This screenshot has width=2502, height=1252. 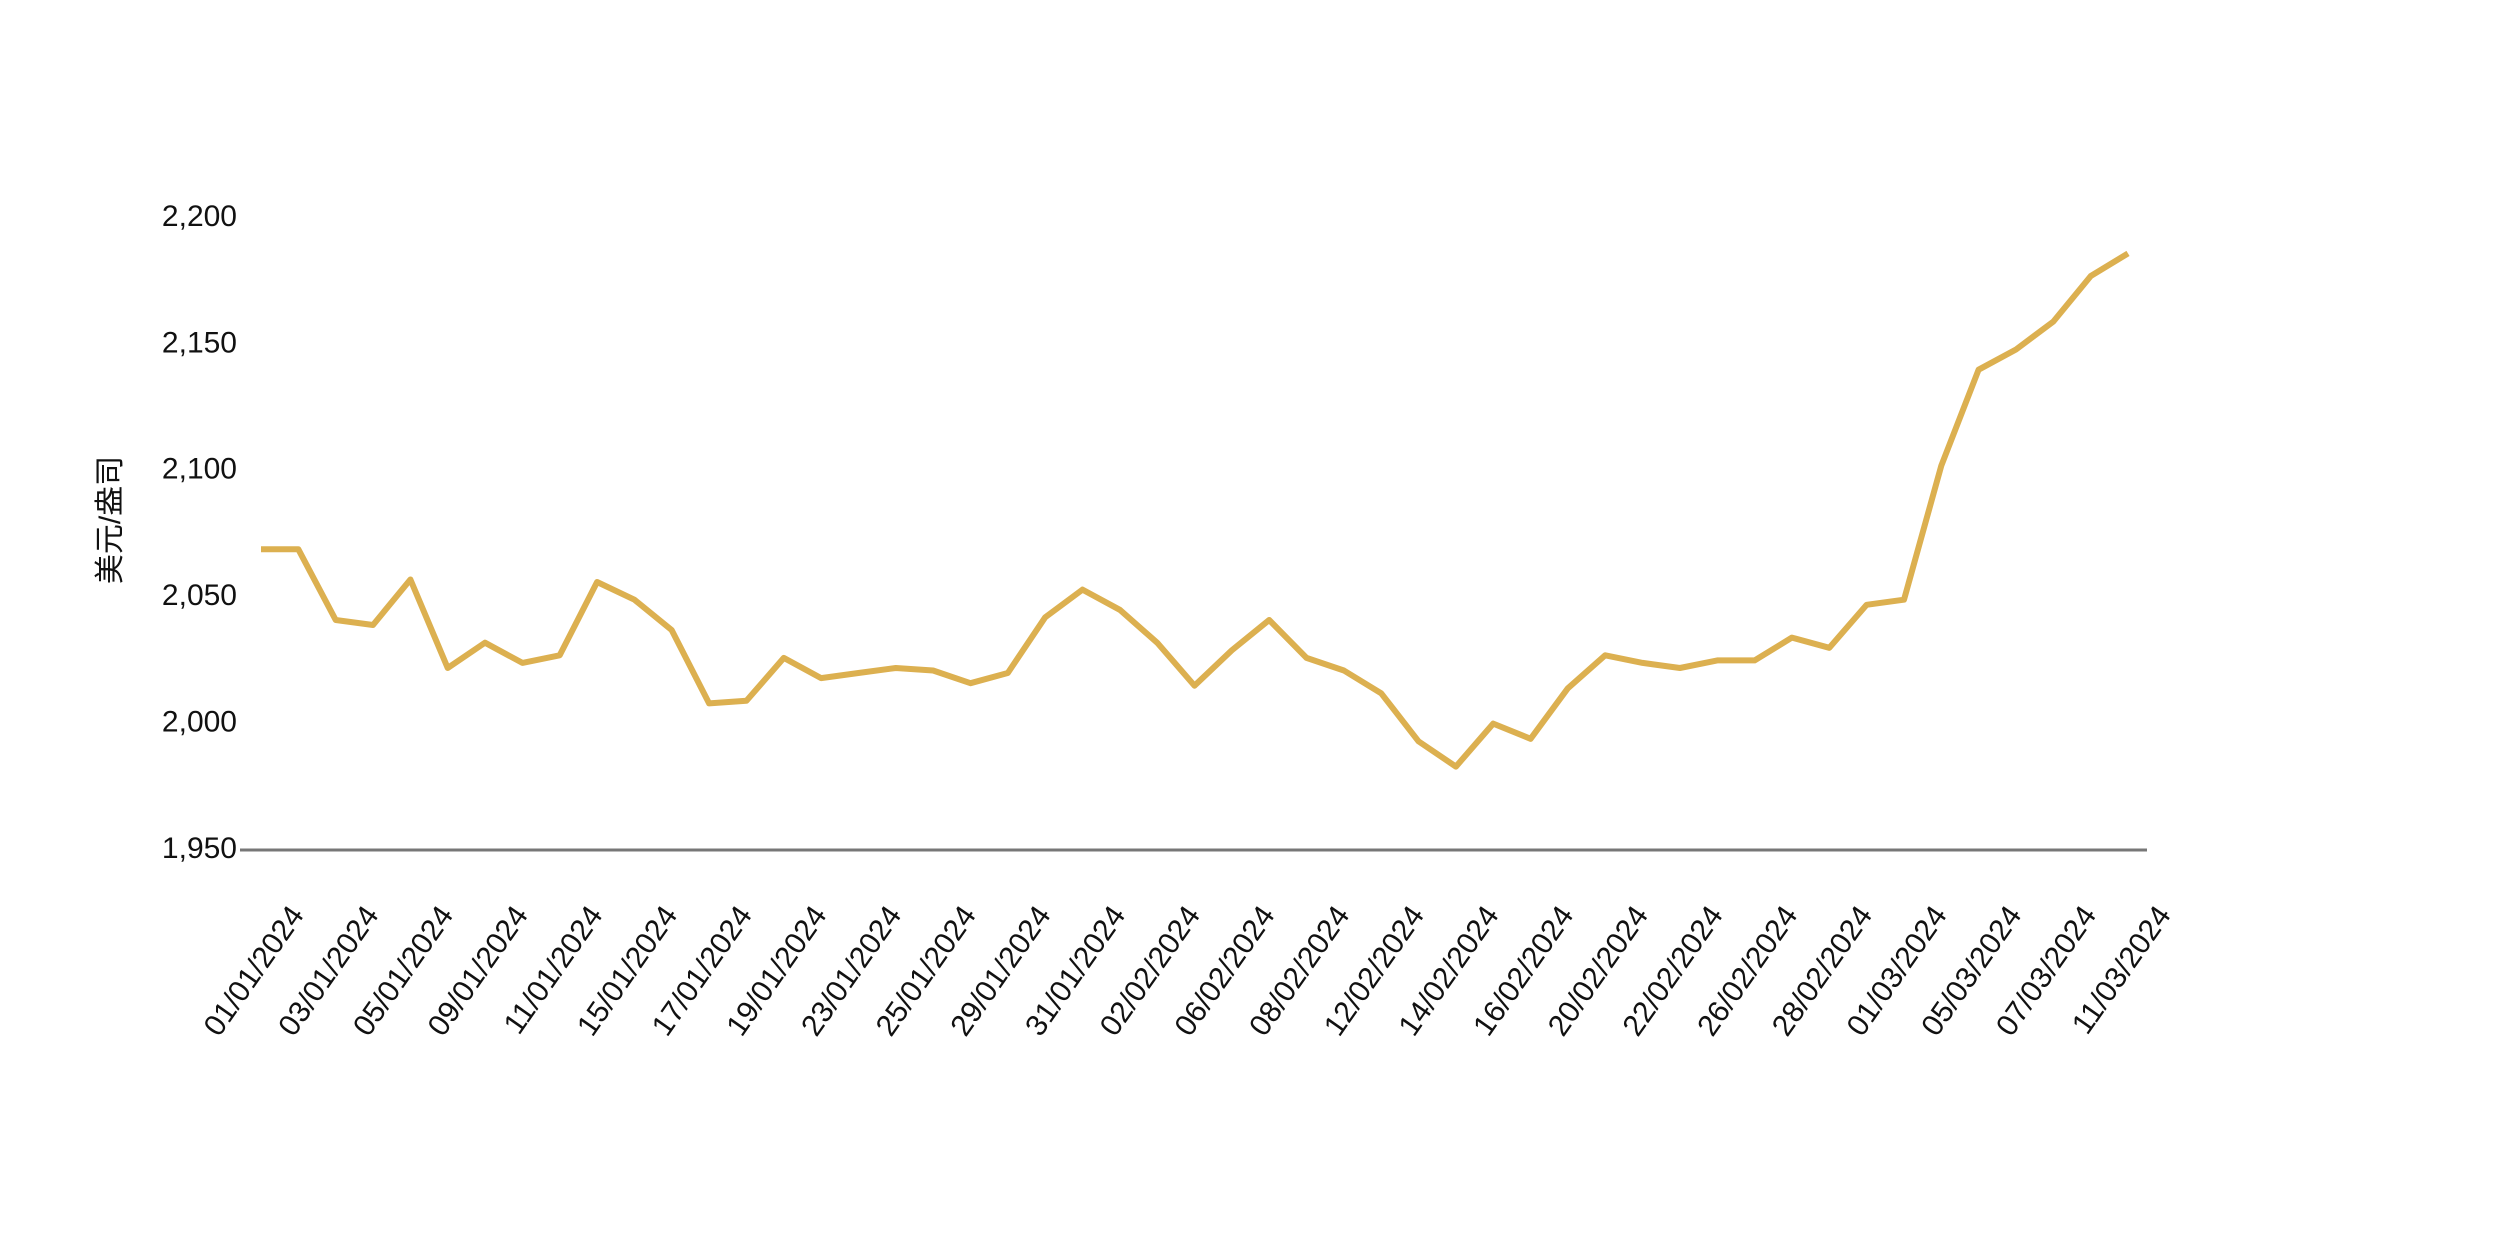 I want to click on y-tick-label: 2,150, so click(x=199, y=342).